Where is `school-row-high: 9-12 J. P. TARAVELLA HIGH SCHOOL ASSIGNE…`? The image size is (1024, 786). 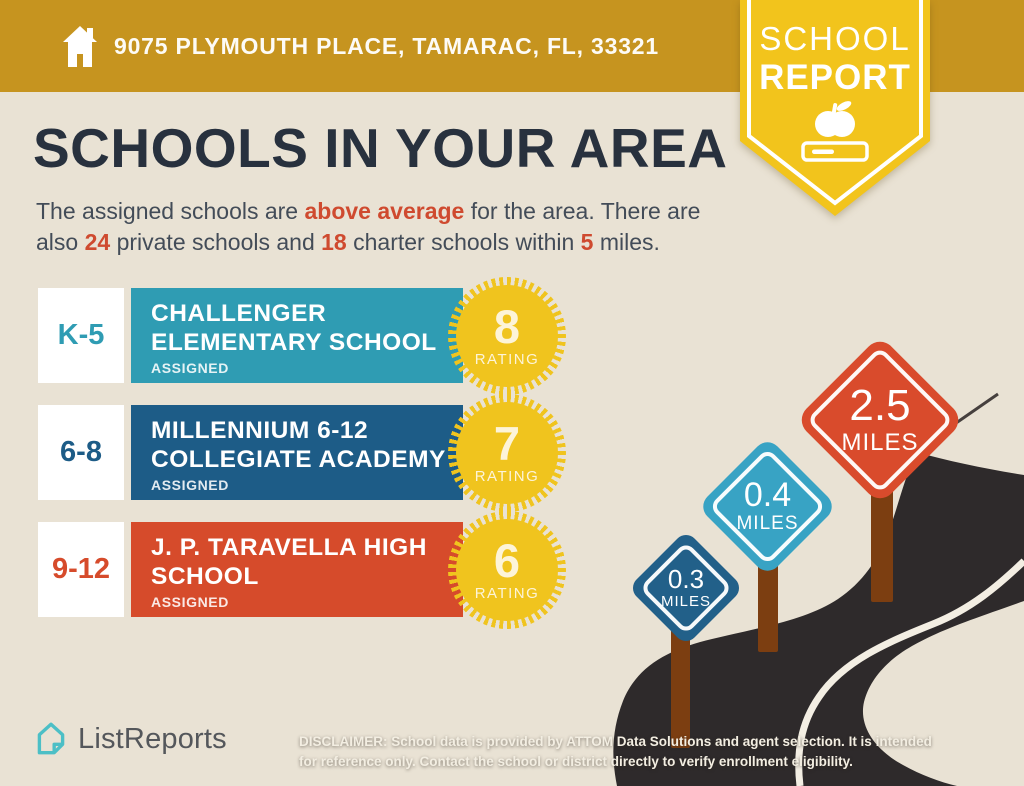 school-row-high: 9-12 J. P. TARAVELLA HIGH SCHOOL ASSIGNE… is located at coordinates (302, 570).